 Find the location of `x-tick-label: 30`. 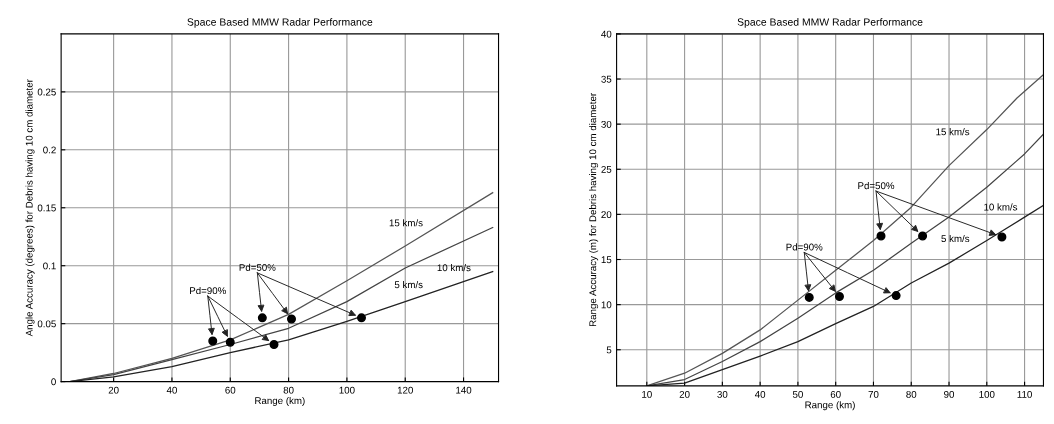

x-tick-label: 30 is located at coordinates (722, 394).